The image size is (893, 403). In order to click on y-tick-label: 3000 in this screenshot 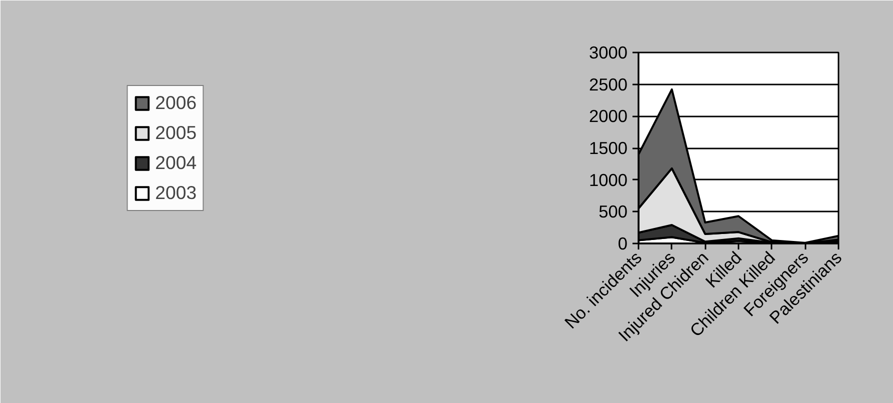, I will do `click(608, 52)`.